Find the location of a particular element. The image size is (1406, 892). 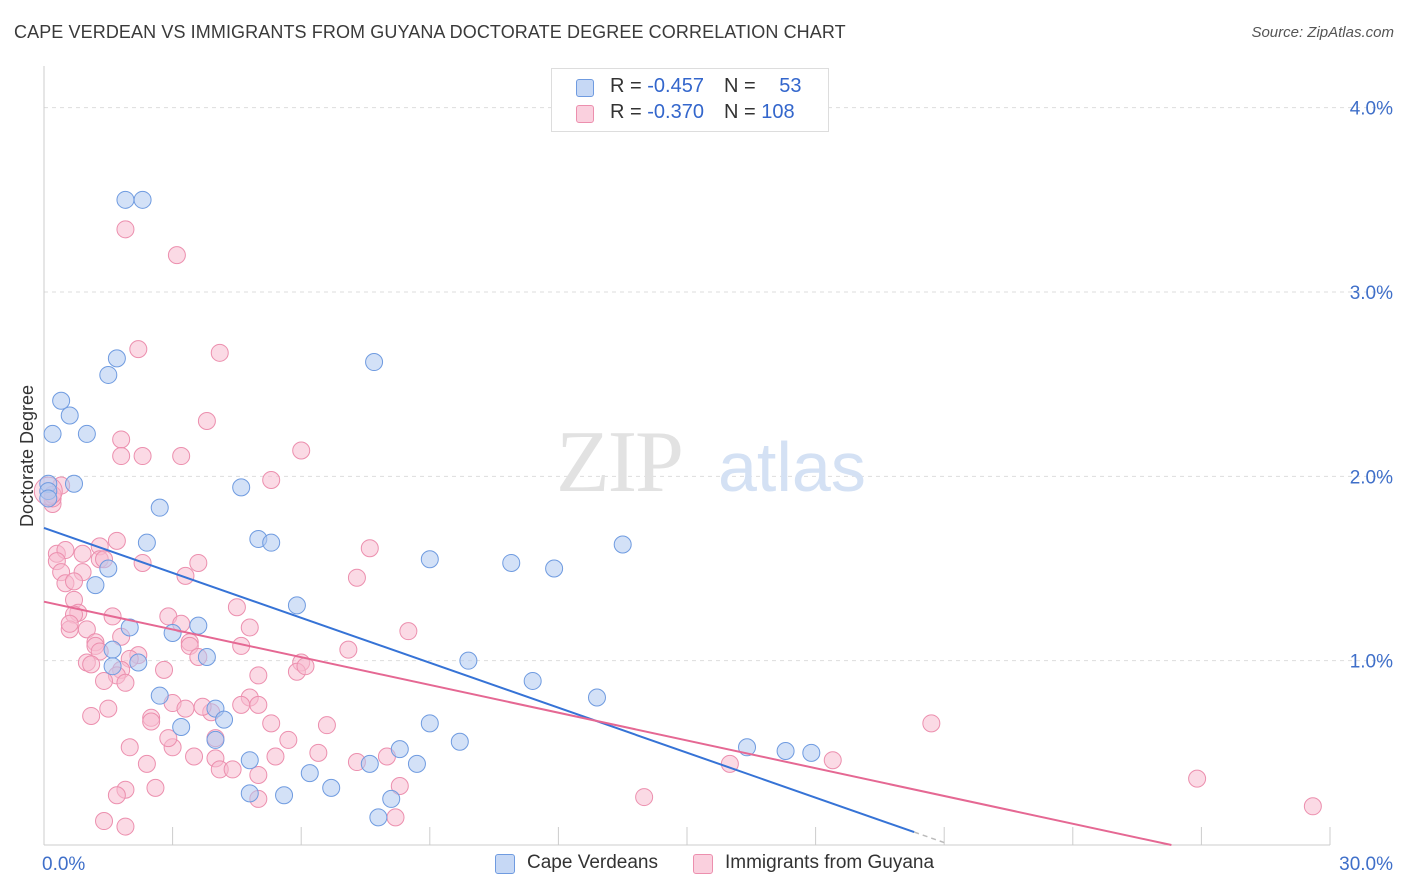

y-axis-label: Doctorate Degree is located at coordinates (27, 456).